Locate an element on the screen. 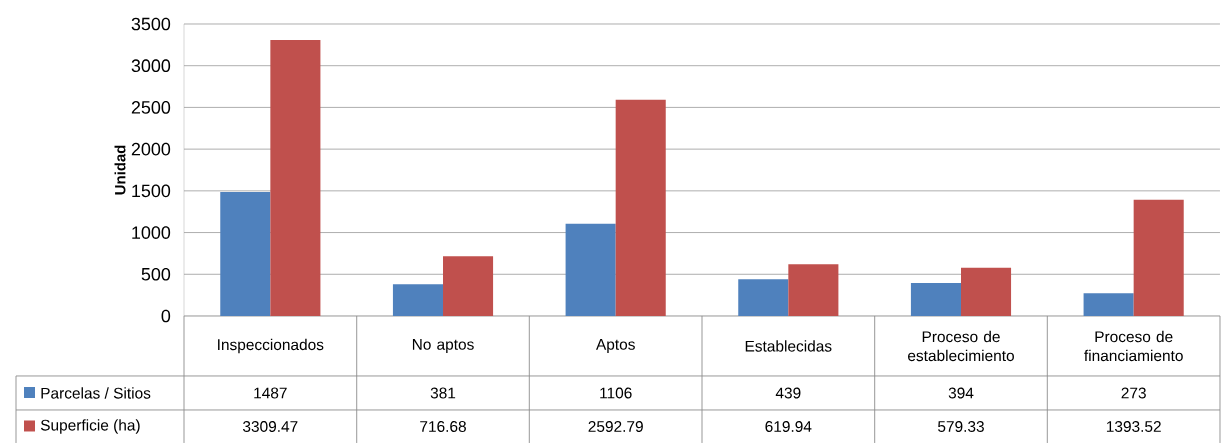 The height and width of the screenshot is (443, 1224). data-label: 1487 is located at coordinates (270, 393).